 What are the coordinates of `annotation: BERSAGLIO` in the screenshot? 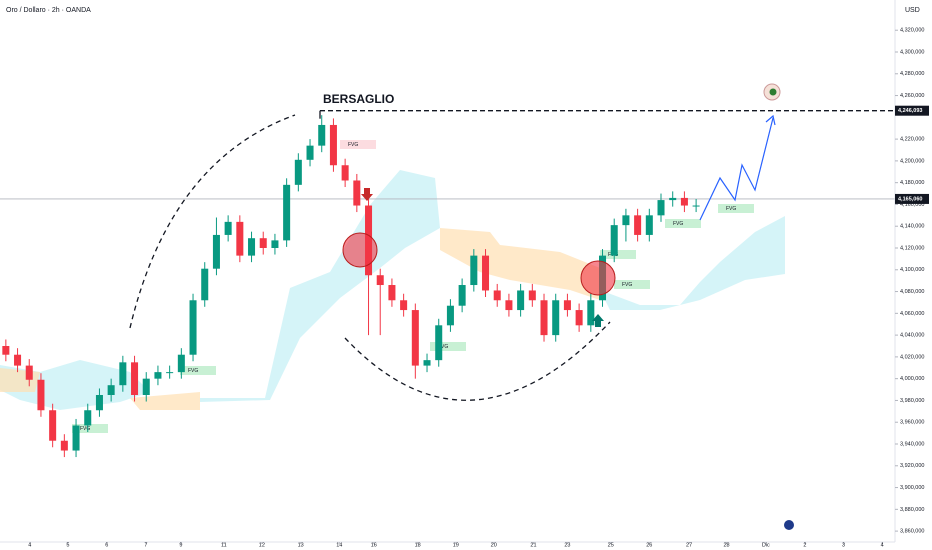 It's located at (358, 99).